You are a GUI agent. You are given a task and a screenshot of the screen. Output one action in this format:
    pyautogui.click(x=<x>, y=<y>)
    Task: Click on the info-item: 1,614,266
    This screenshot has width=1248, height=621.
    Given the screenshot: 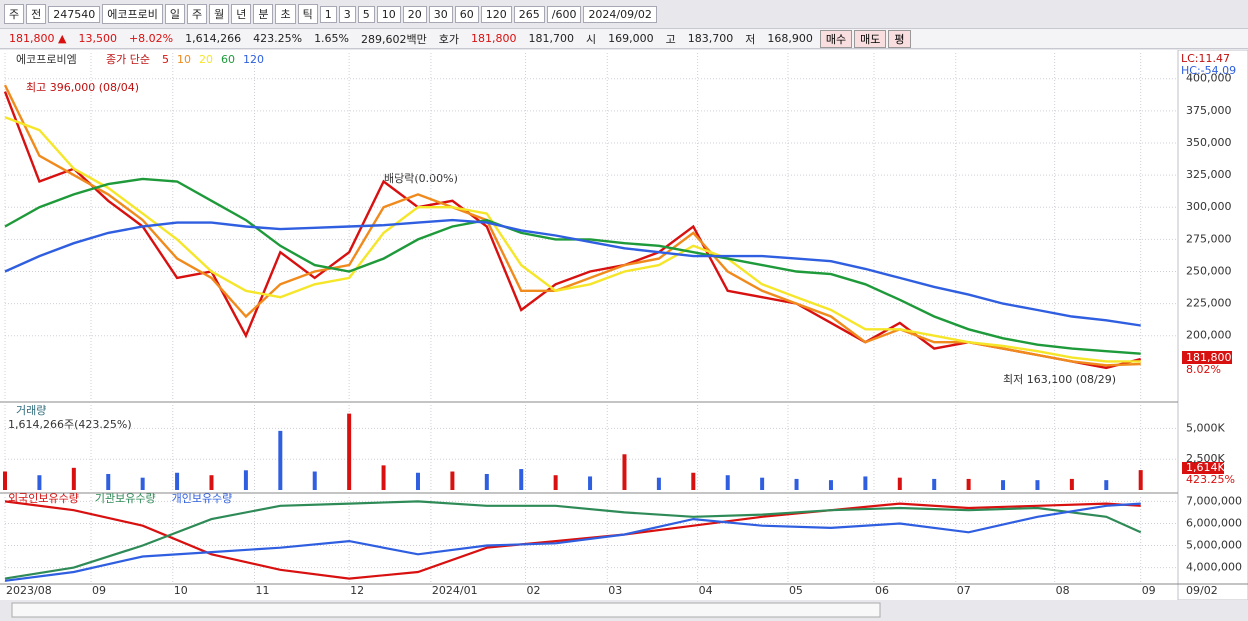 What is the action you would take?
    pyautogui.click(x=213, y=38)
    